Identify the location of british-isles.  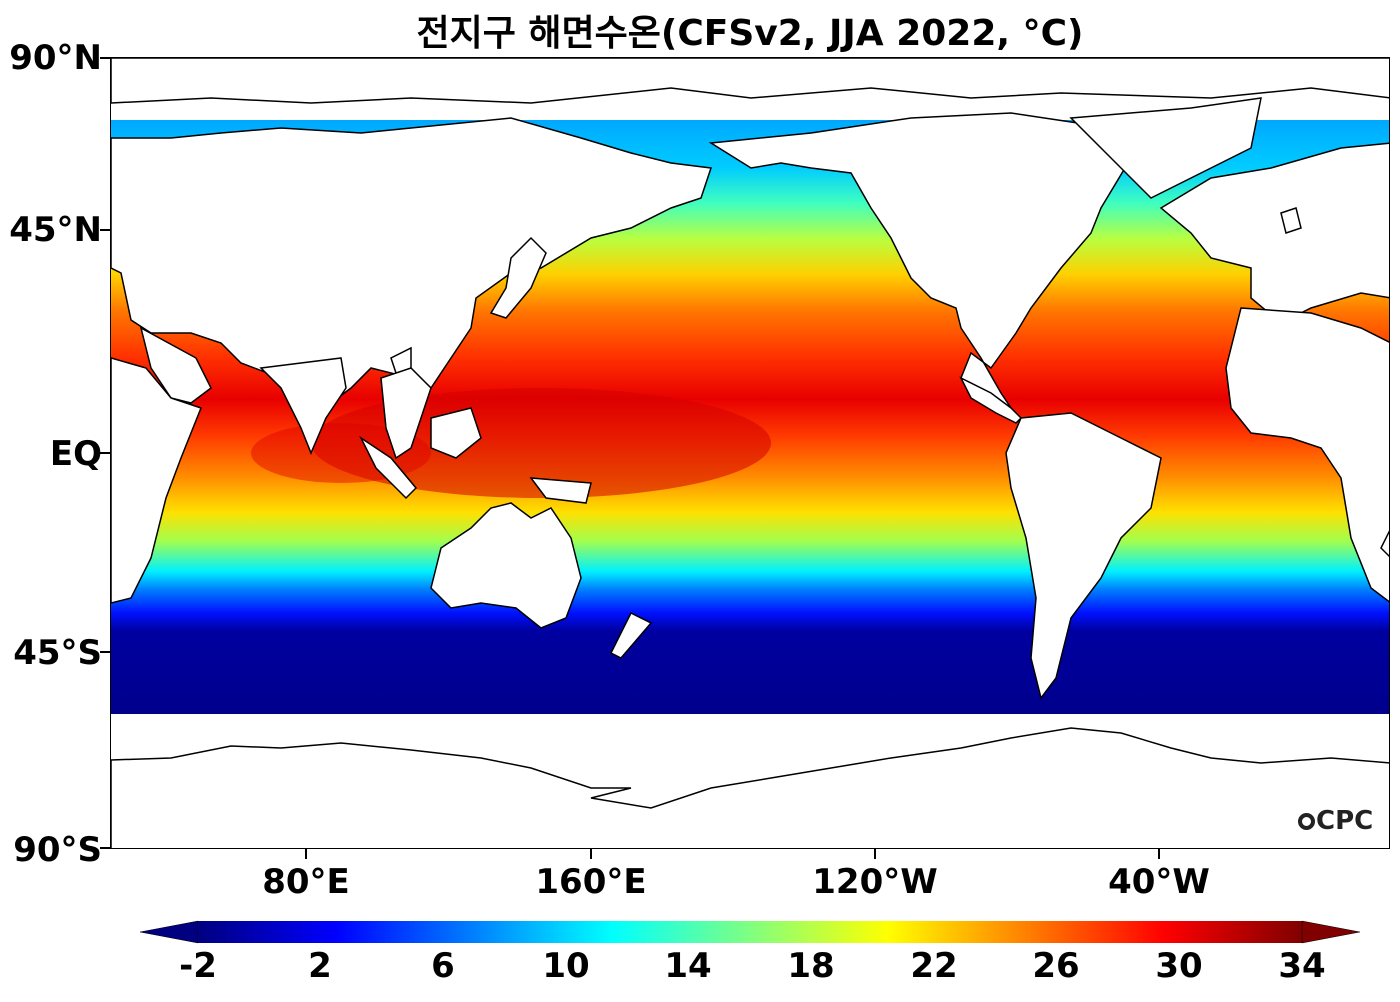
(1291, 220).